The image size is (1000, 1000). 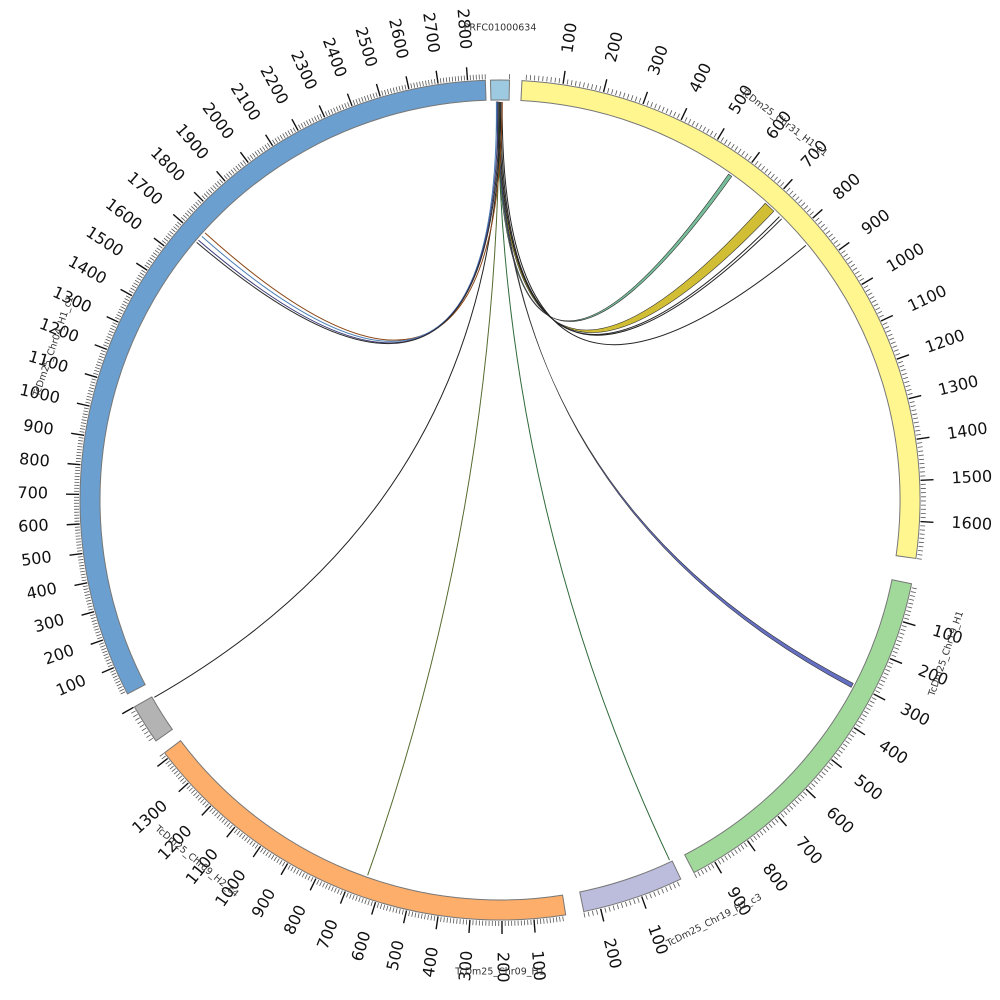 What do you see at coordinates (784, 122) in the screenshot?
I see `segment-label: TcDm25_Chr31_H1_c1` at bounding box center [784, 122].